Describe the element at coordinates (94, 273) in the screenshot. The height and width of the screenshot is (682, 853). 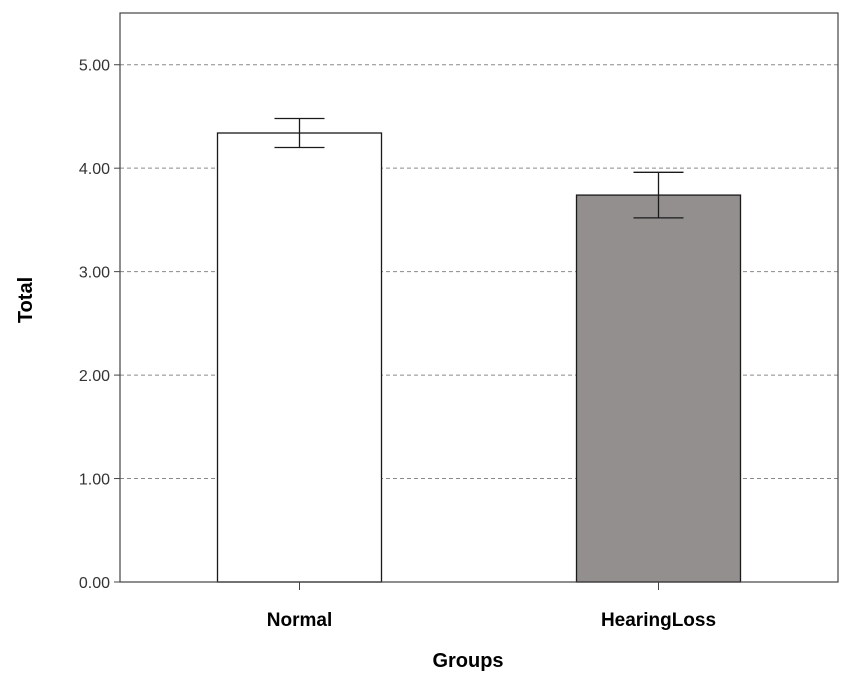
I see `y-tick-label: 3.00` at that location.